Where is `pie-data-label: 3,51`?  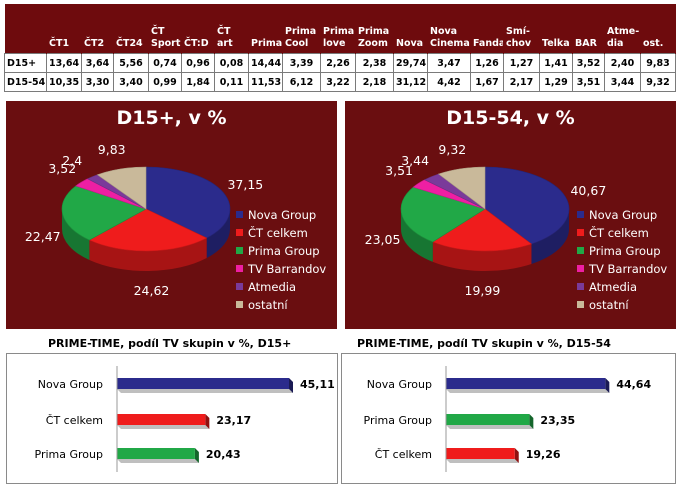
pie-data-label: 3,51 is located at coordinates (399, 171).